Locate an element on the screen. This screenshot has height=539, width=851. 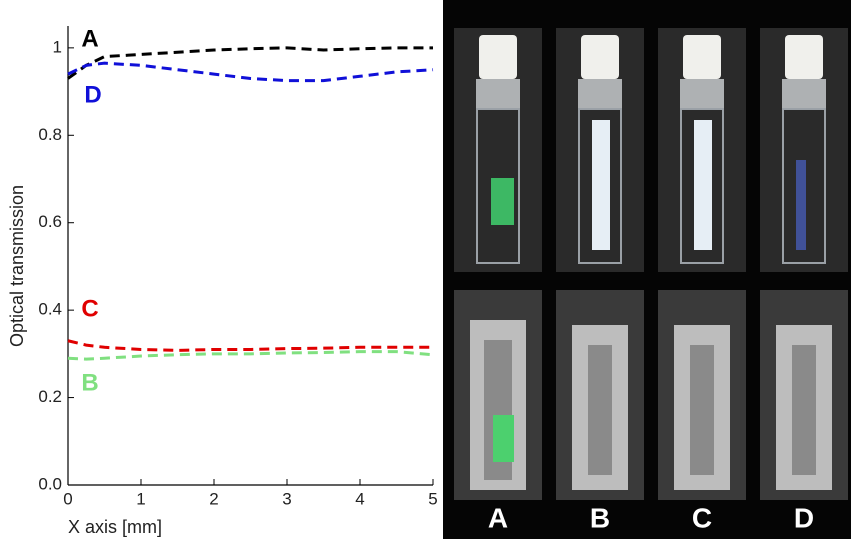
y-axis-label: Optical transmission is located at coordinates (17, 266).